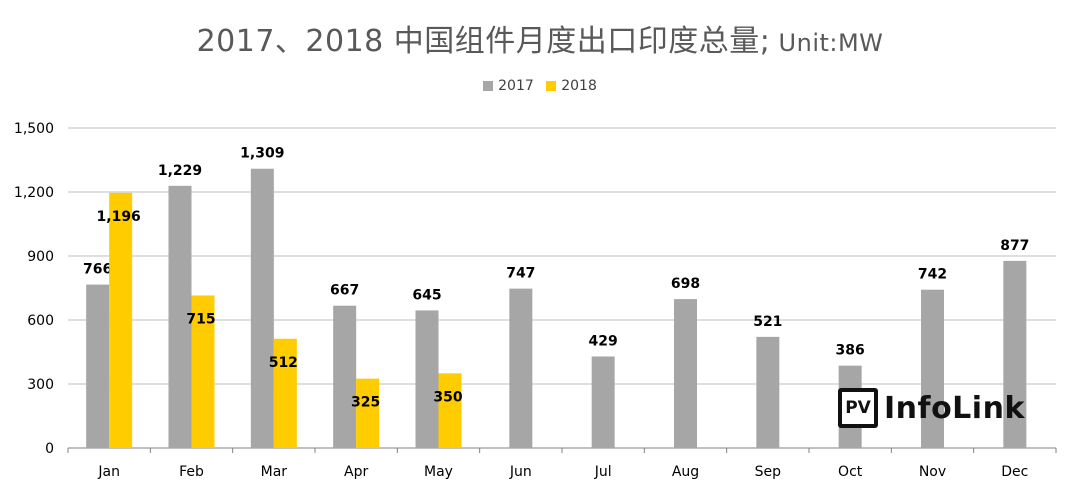 This screenshot has width=1080, height=491. What do you see at coordinates (447, 397) in the screenshot?
I see `data-label-2018: 350` at bounding box center [447, 397].